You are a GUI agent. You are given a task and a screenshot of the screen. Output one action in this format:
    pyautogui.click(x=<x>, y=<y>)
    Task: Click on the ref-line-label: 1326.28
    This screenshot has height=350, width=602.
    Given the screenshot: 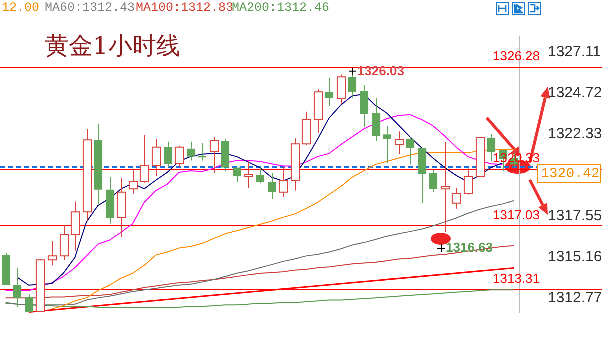 What is the action you would take?
    pyautogui.click(x=516, y=56)
    